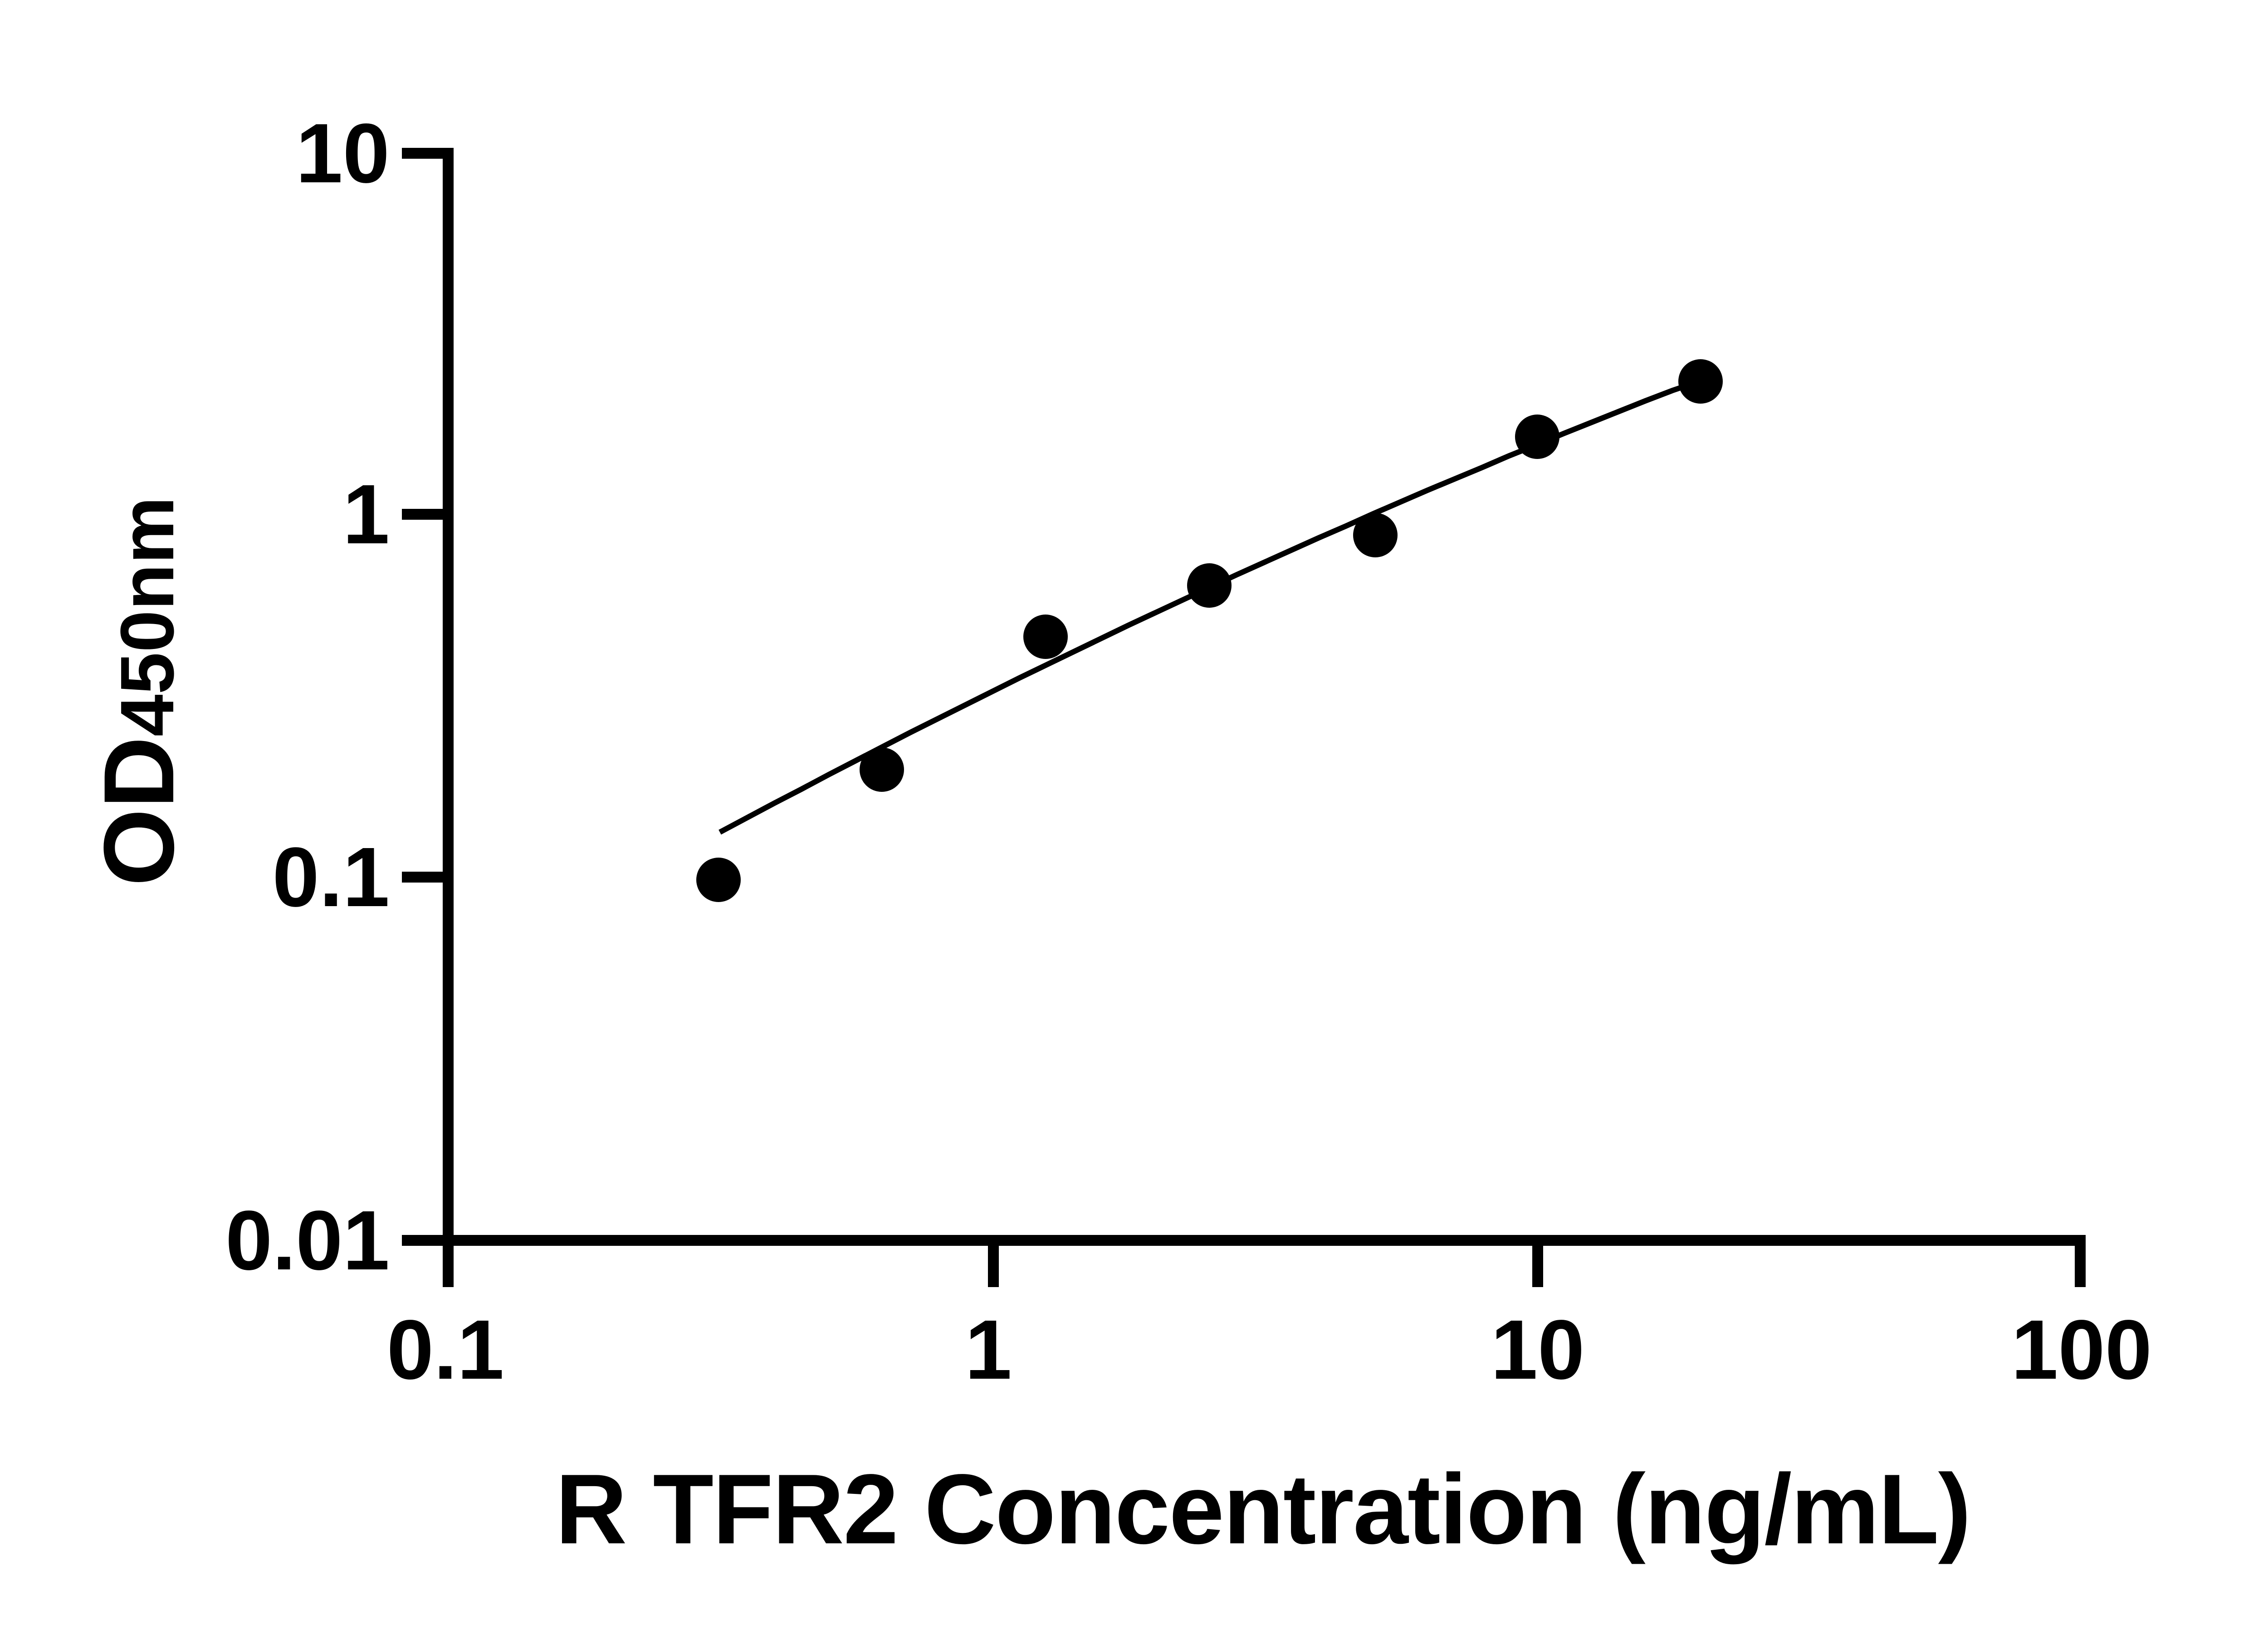 This screenshot has height=1649, width=2268. I want to click on svg-text: 100, so click(2081, 1350).